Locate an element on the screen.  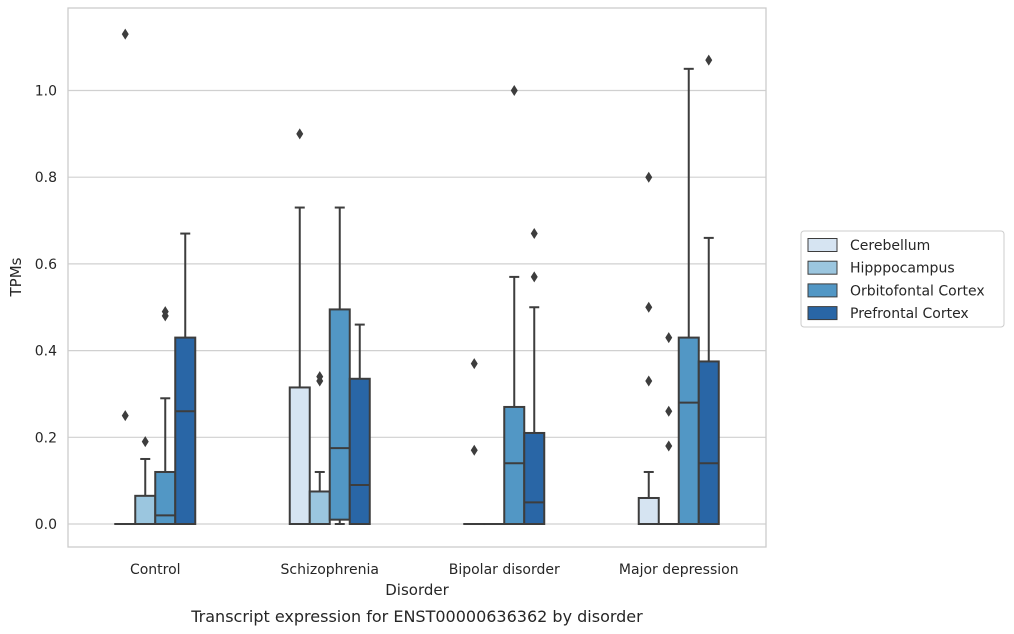
y-tick-label: 0.6 is located at coordinates (46, 265).